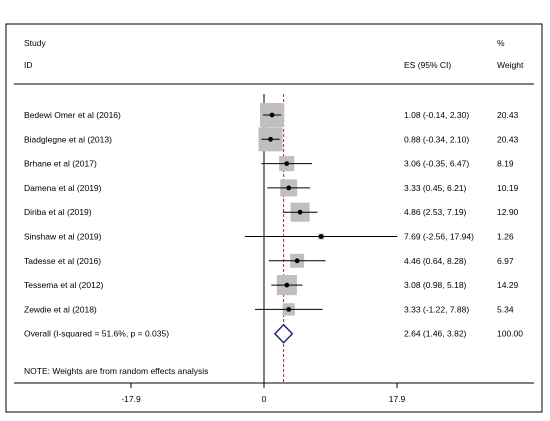 The height and width of the screenshot is (421, 550). What do you see at coordinates (435, 261) in the screenshot?
I see `ci-text: 4.46 (0.64, 8.28)` at bounding box center [435, 261].